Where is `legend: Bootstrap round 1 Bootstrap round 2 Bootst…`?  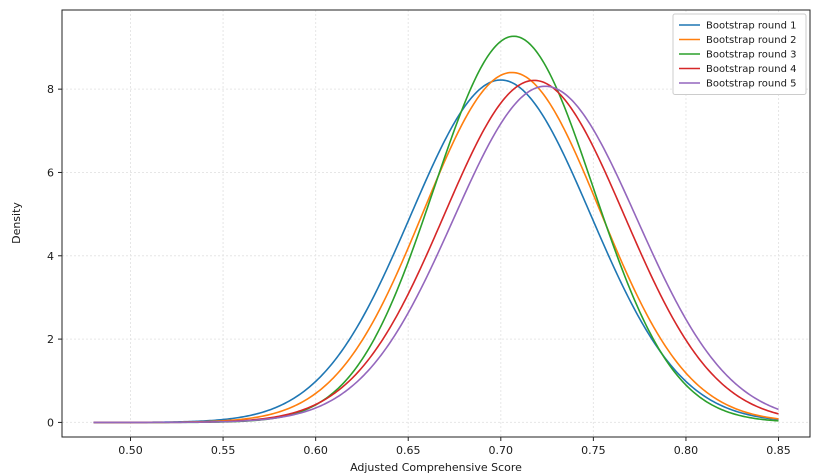 legend: Bootstrap round 1 Bootstrap round 2 Bootst… is located at coordinates (739, 54).